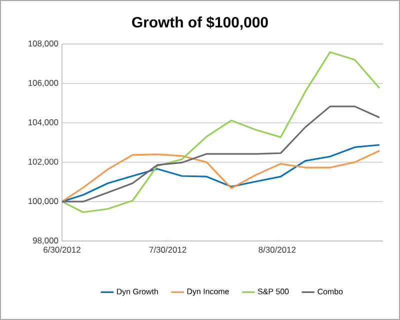 The image size is (400, 320). What do you see at coordinates (200, 23) in the screenshot?
I see `chart-title: Growth of $100,000` at bounding box center [200, 23].